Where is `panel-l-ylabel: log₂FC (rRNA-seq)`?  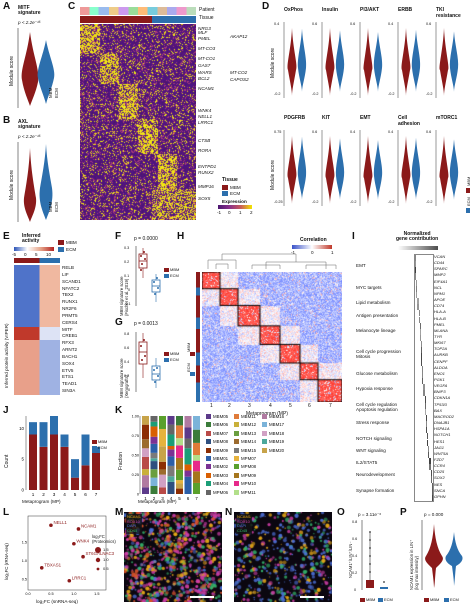 panel-l-ylabel: log₂FC (rRNA-seq) is located at coordinates (6, 561).